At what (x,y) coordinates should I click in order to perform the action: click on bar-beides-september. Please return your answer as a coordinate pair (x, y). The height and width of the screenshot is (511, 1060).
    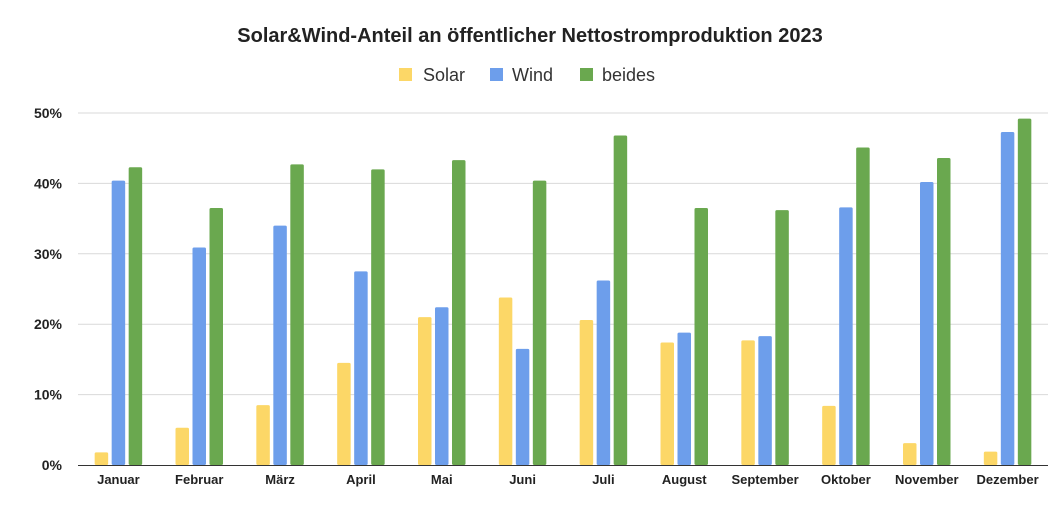
    Looking at the image, I should click on (782, 337).